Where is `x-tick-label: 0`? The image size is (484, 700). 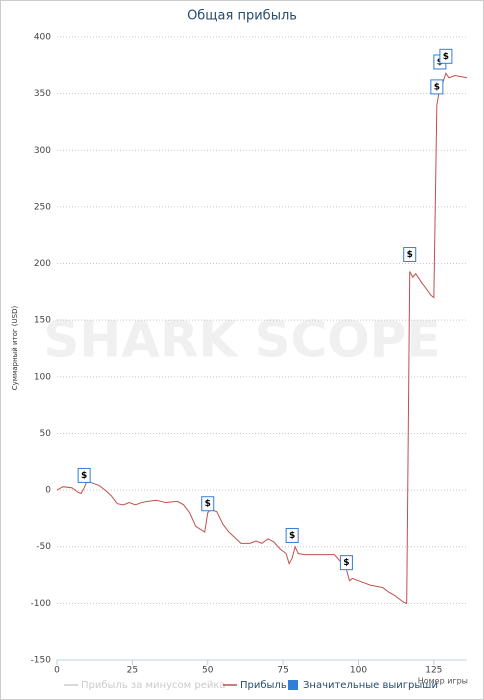 x-tick-label: 0 is located at coordinates (57, 671).